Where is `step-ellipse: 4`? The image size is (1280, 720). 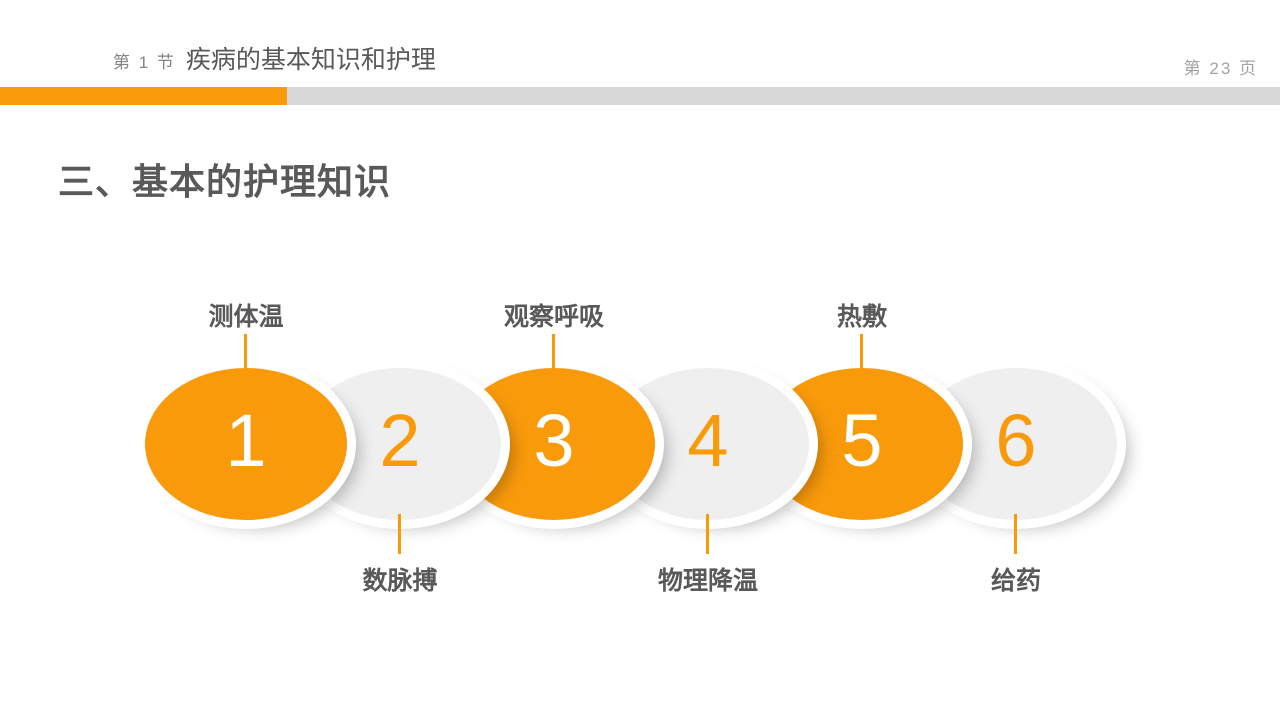 step-ellipse: 4 is located at coordinates (708, 444).